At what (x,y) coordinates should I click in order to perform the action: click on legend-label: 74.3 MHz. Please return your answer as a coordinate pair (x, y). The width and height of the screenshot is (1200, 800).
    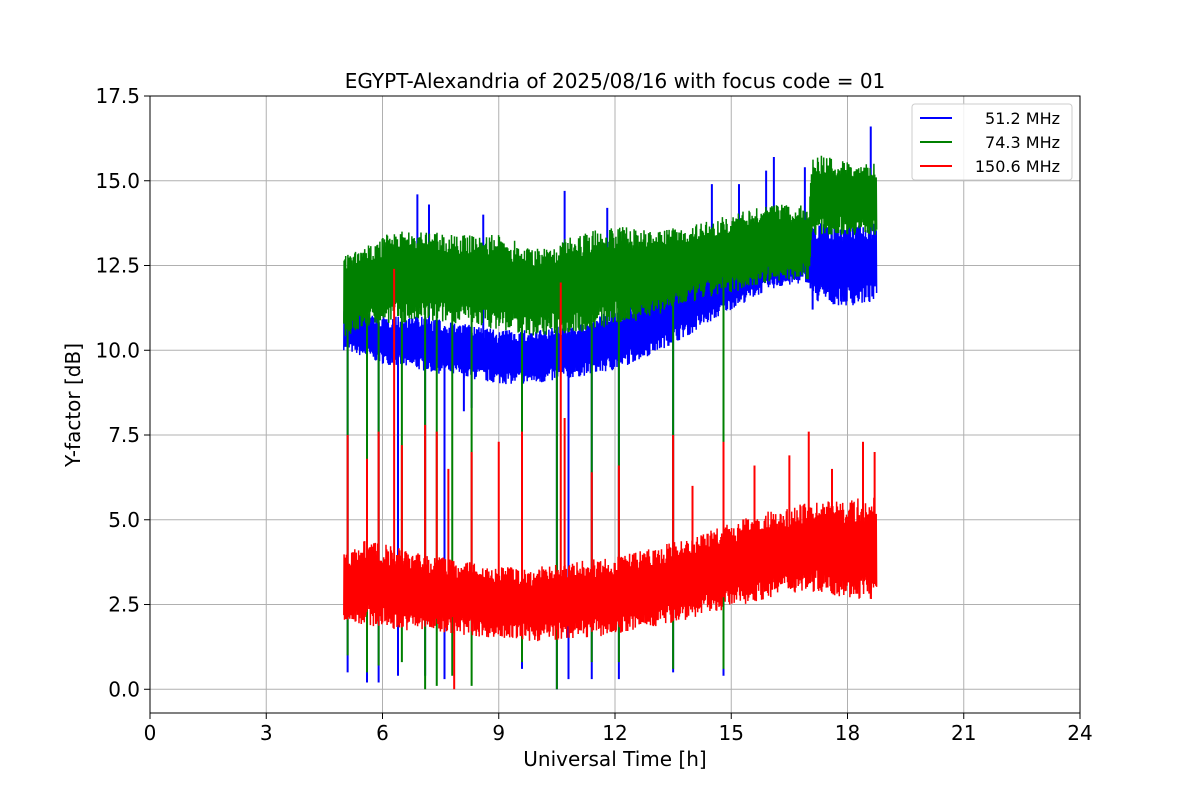
    Looking at the image, I should click on (1022, 142).